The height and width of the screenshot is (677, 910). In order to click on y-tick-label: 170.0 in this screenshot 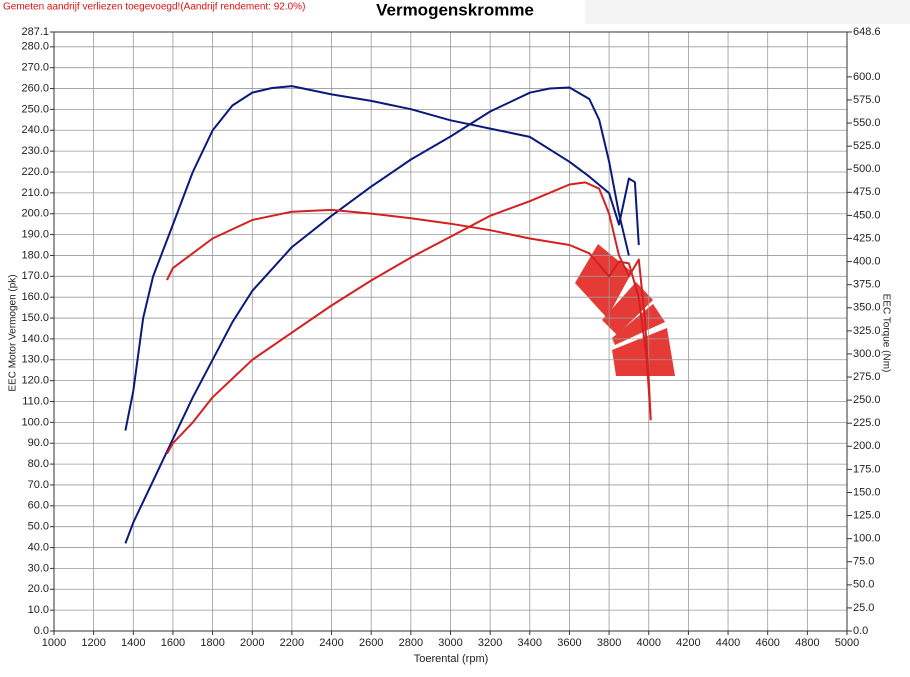, I will do `click(35, 276)`.